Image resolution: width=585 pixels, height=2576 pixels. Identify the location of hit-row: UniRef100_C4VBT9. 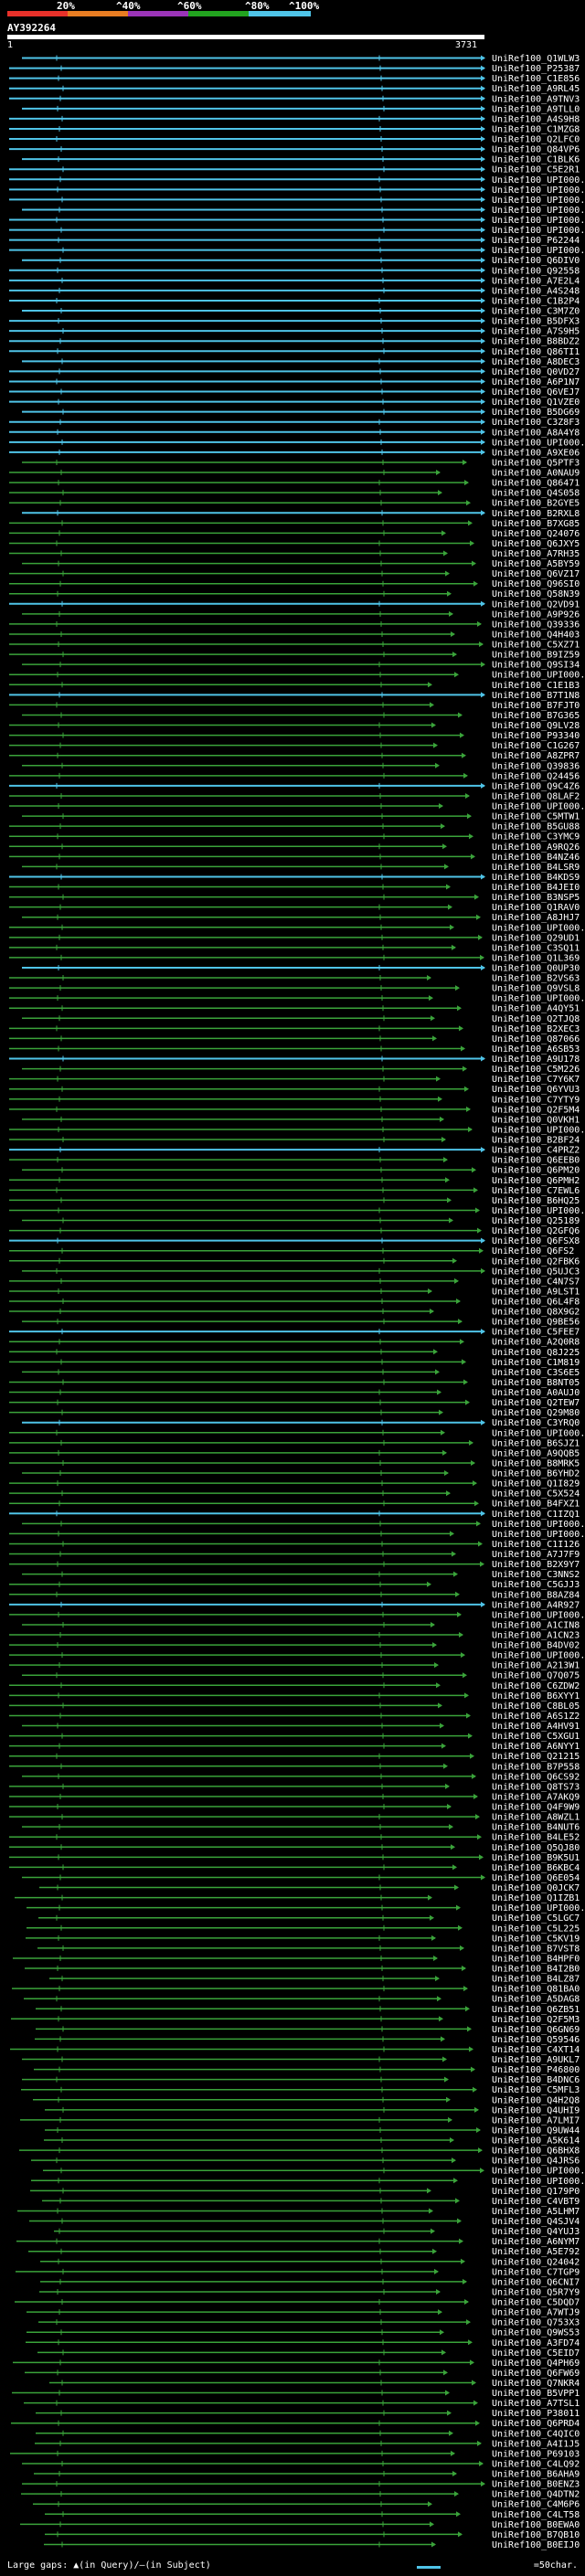
(311, 2202).